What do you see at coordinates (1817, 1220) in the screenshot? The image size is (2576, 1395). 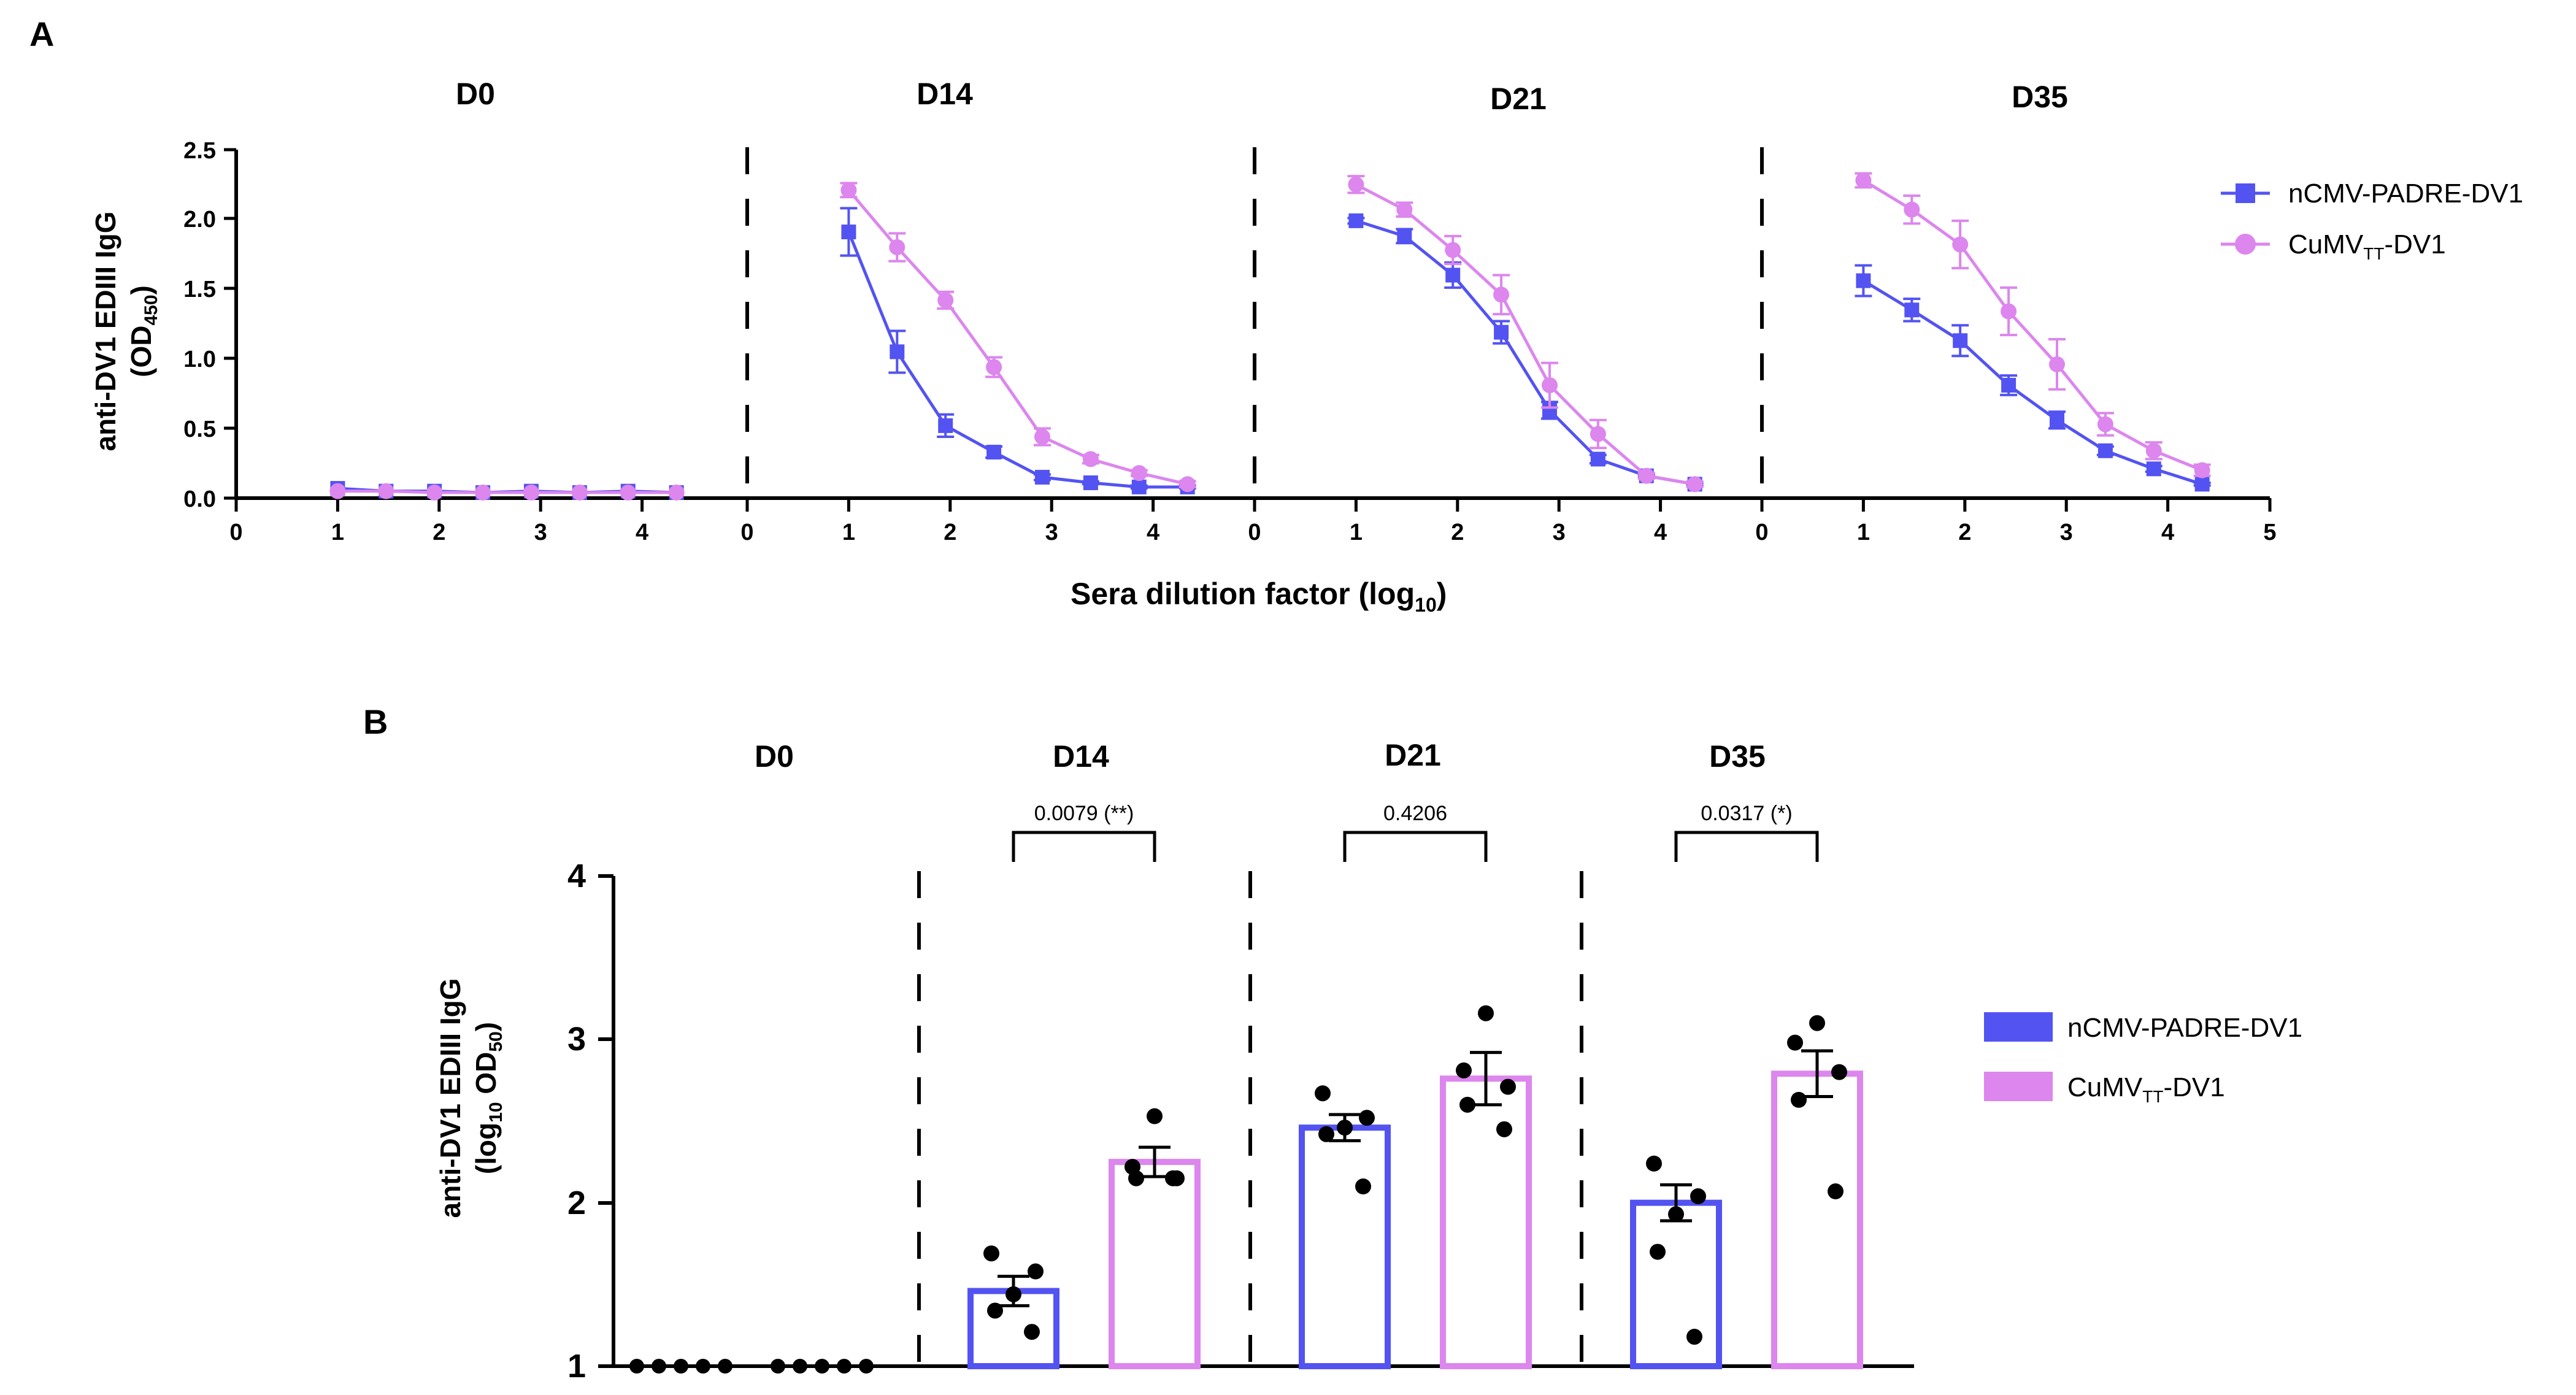 I see `b-D35-pink-bar` at bounding box center [1817, 1220].